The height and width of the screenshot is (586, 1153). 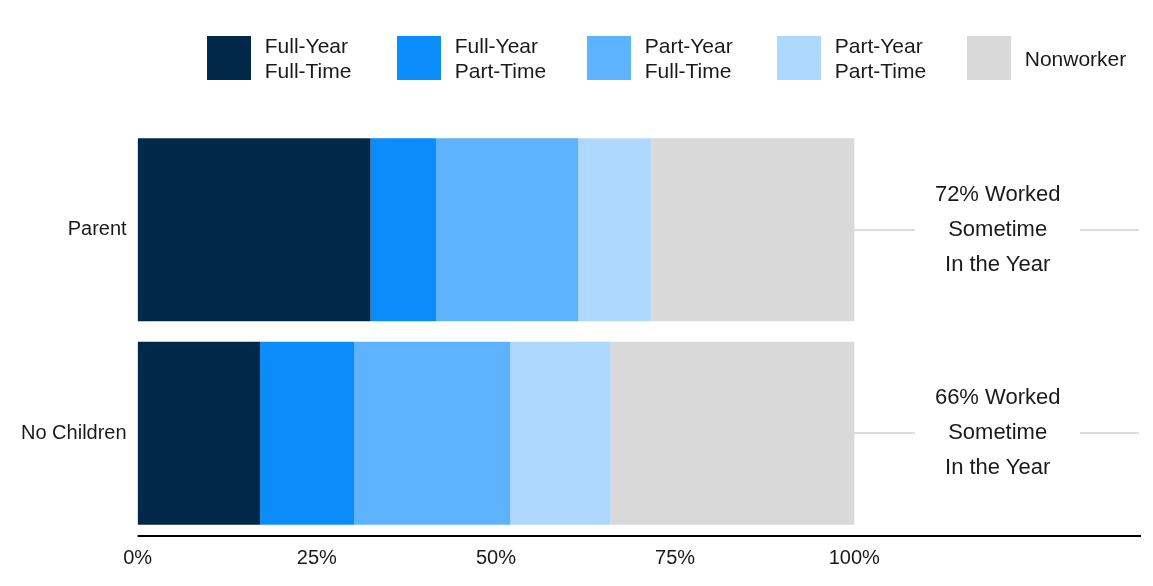 What do you see at coordinates (997, 432) in the screenshot?
I see `annotation: 66% Worked Sometime In the Year` at bounding box center [997, 432].